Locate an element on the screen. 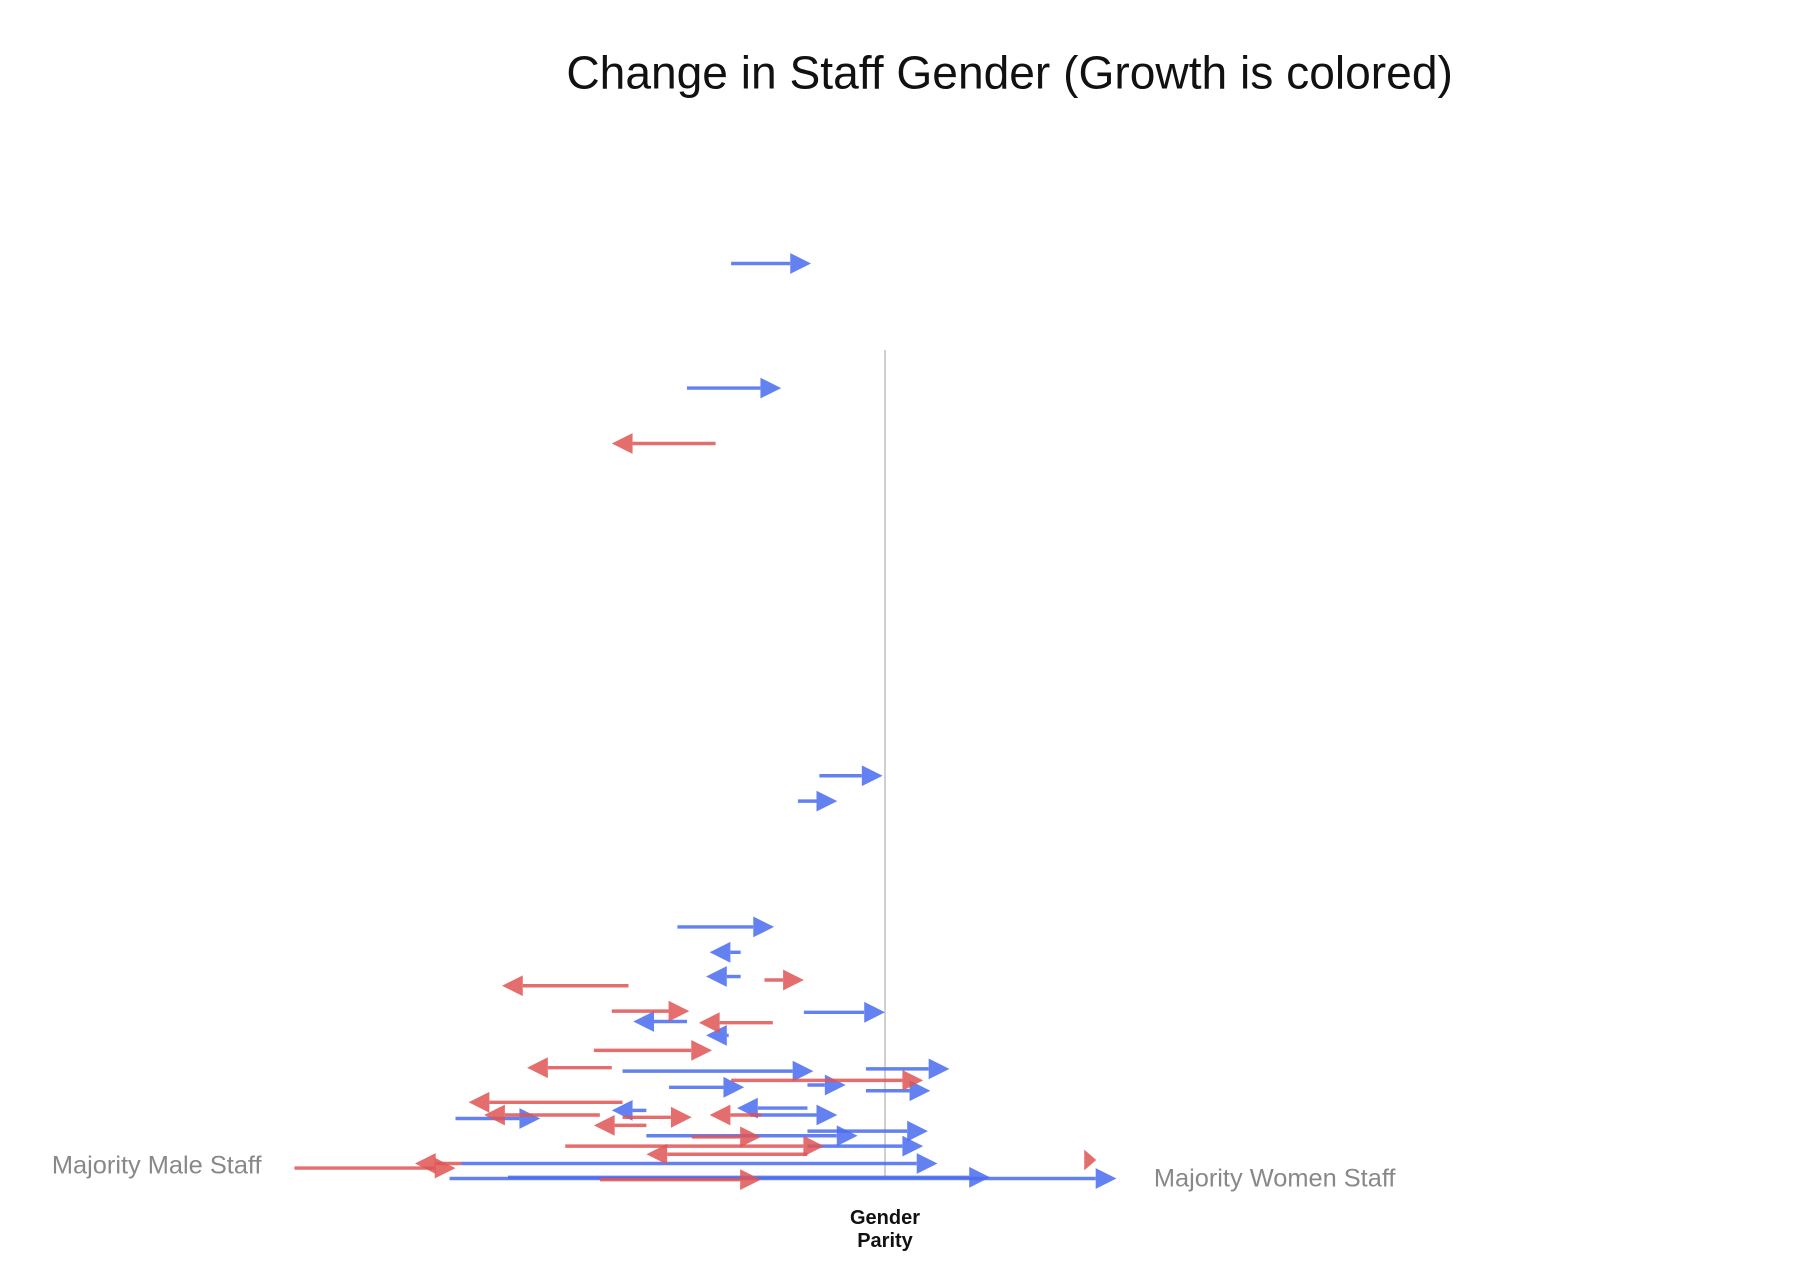 The height and width of the screenshot is (1270, 1800). right-label: Majority Women Staff is located at coordinates (1275, 1178).